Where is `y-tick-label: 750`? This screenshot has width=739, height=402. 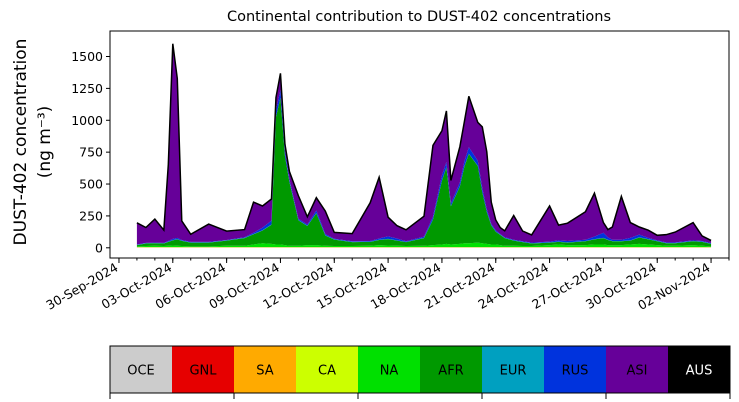 y-tick-label: 750 is located at coordinates (91, 152).